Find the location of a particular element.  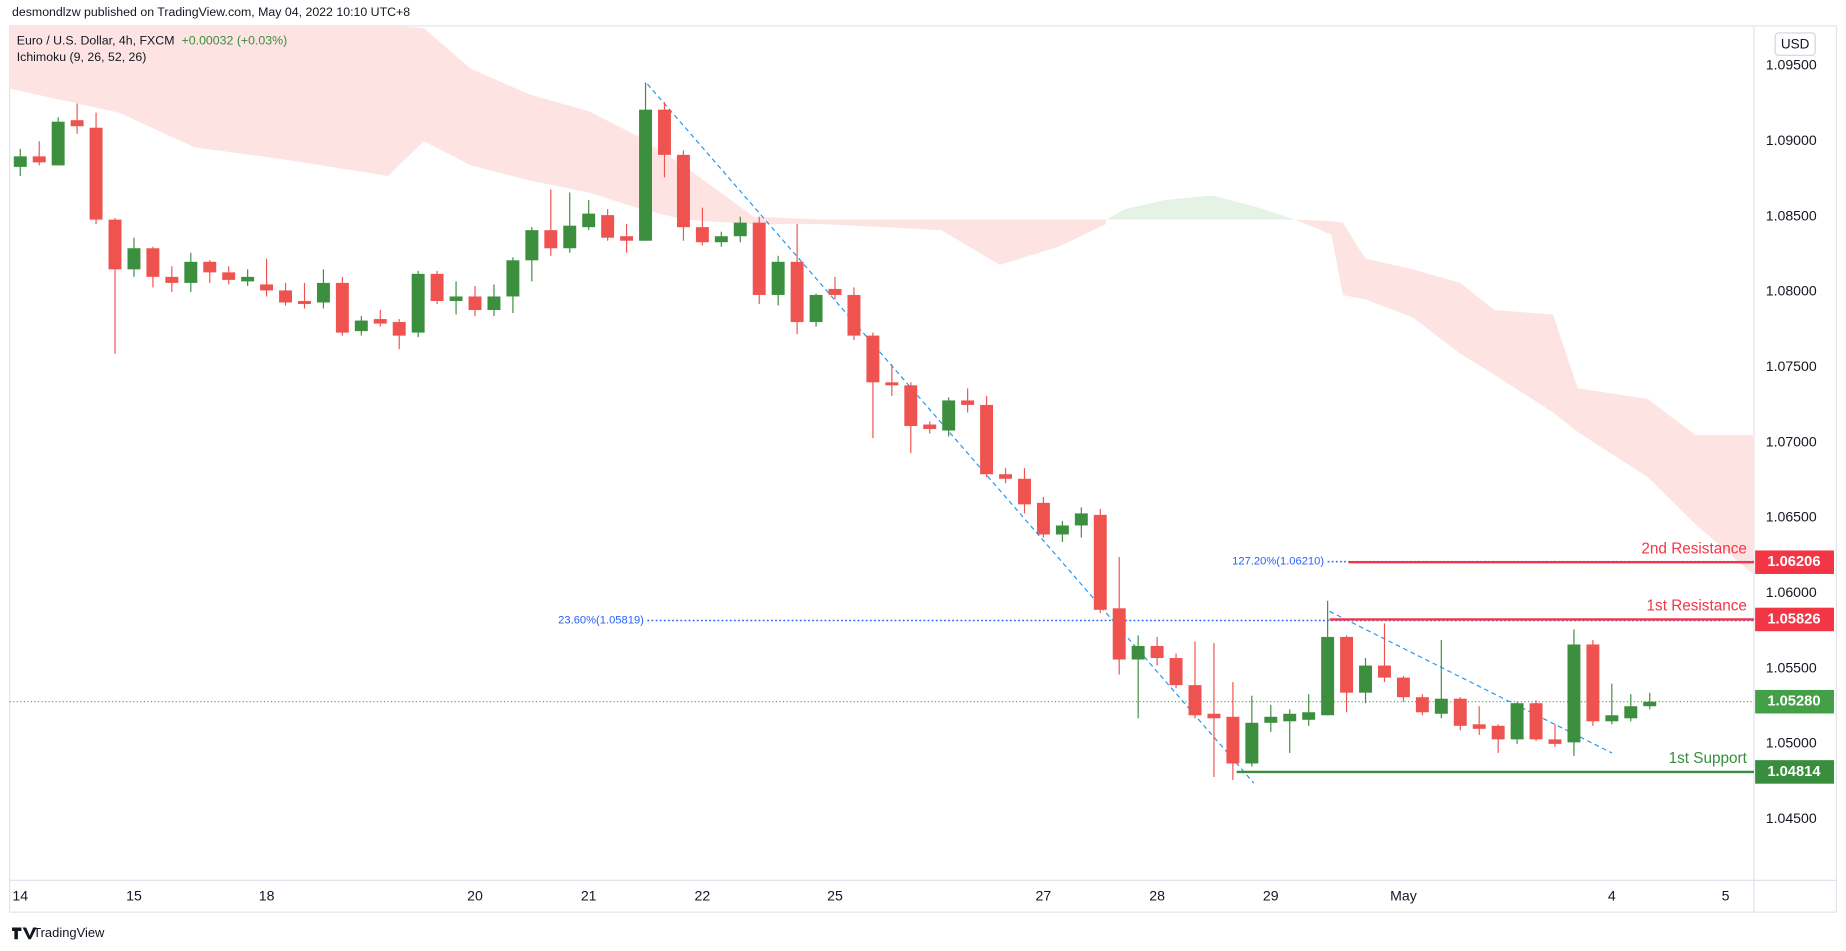

x-tick-label: May is located at coordinates (1404, 896).